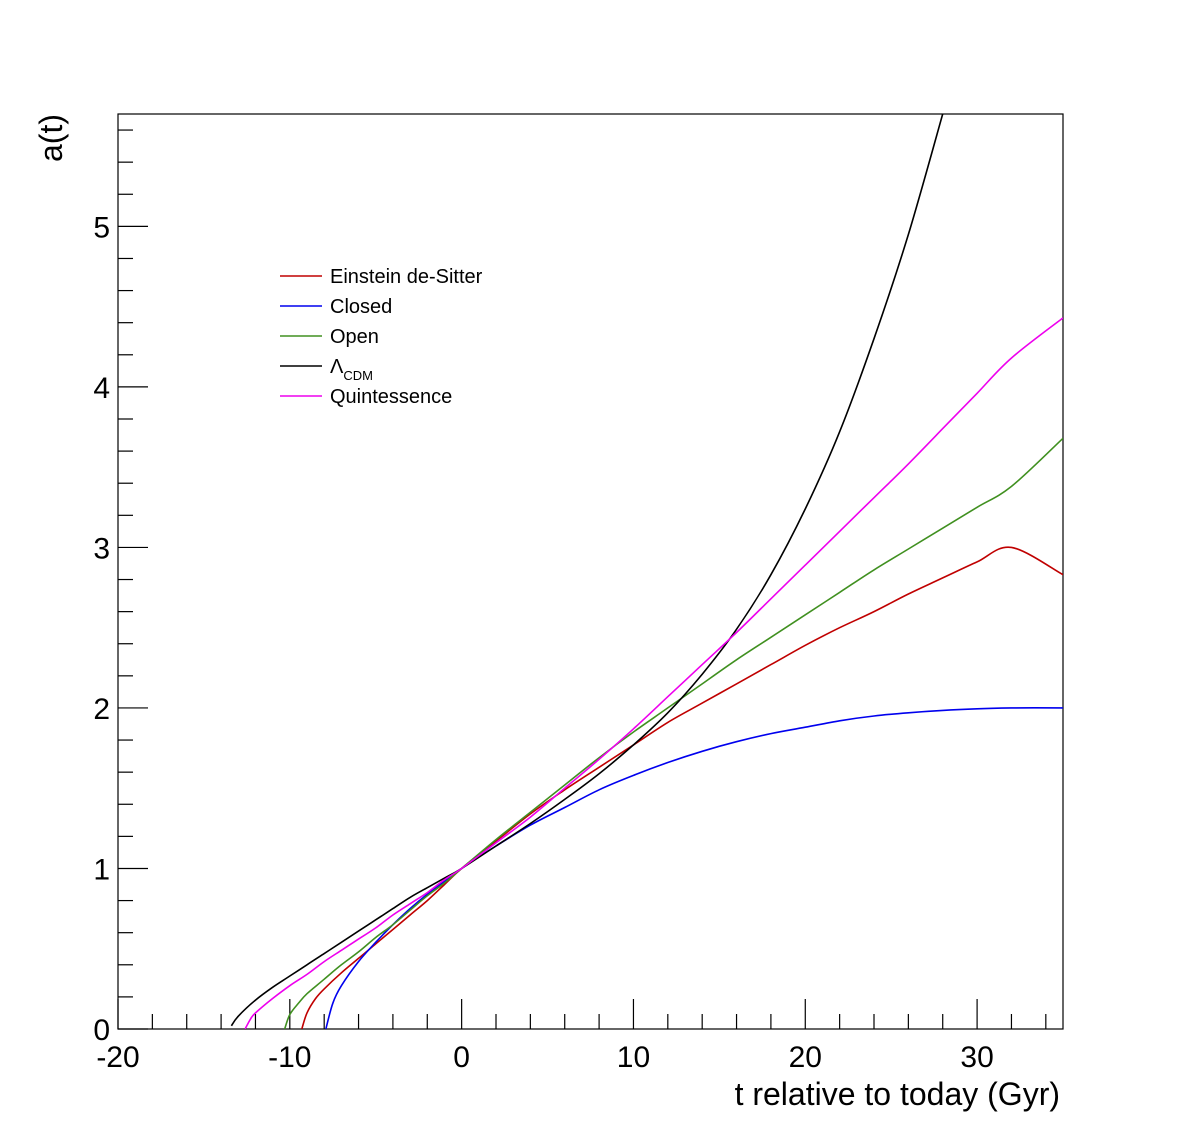 This screenshot has height=1145, width=1181. What do you see at coordinates (51, 138) in the screenshot?
I see `y-axis-title: a(t)` at bounding box center [51, 138].